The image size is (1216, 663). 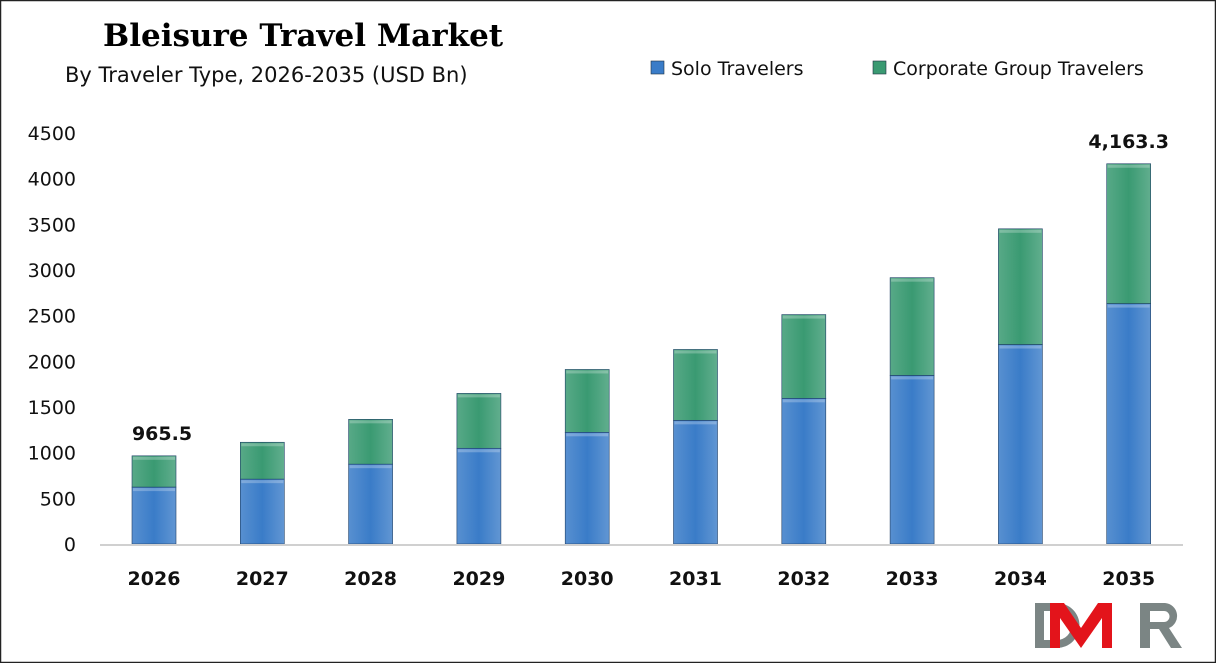 What do you see at coordinates (262, 511) in the screenshot?
I see `bar-solo-2027` at bounding box center [262, 511].